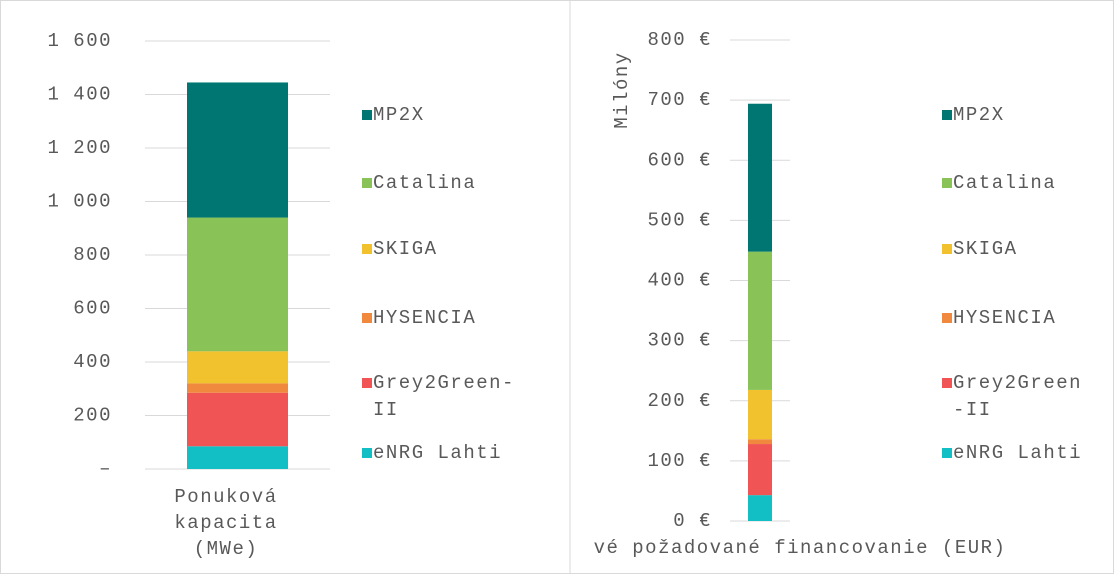 This screenshot has height=574, width=1114. Describe the element at coordinates (622, 89) in the screenshot. I see `y-axis-title: Milóny` at that location.